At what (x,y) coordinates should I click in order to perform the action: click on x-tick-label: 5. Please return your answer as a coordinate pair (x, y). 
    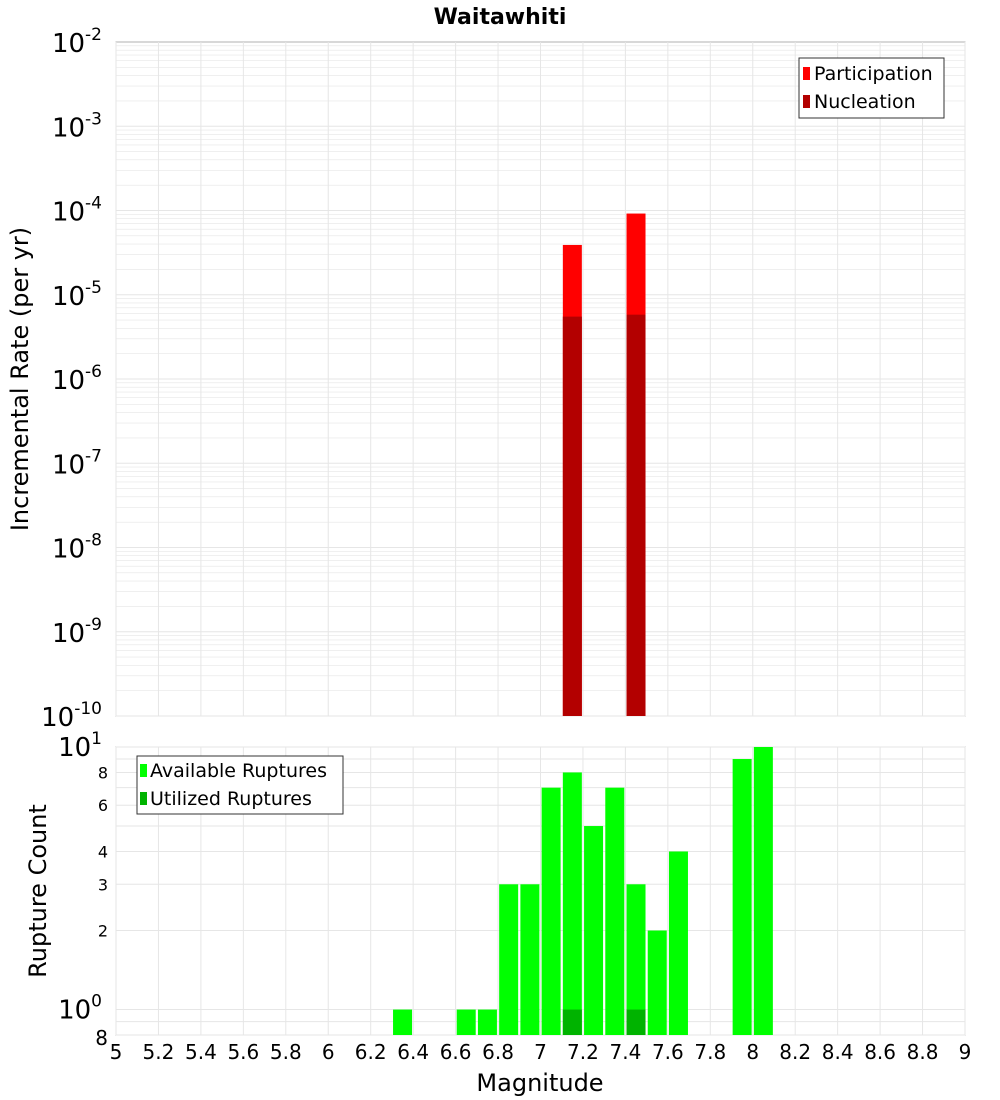
    Looking at the image, I should click on (116, 1052).